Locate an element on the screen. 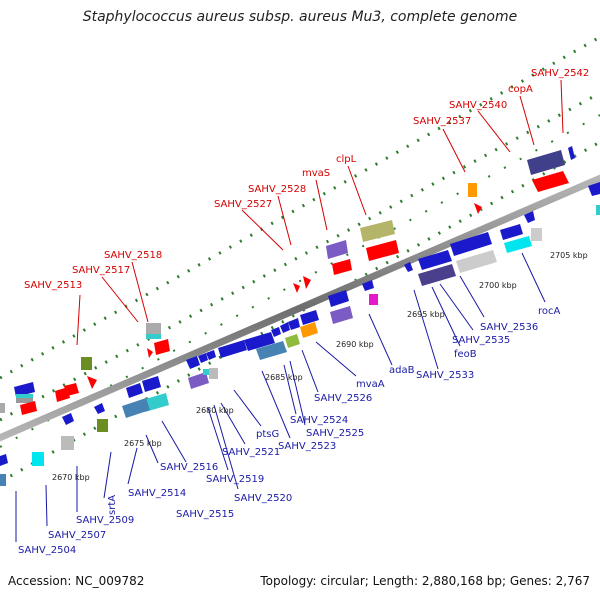 This screenshot has height=600, width=600. gene-label: srtA is located at coordinates (112, 505).